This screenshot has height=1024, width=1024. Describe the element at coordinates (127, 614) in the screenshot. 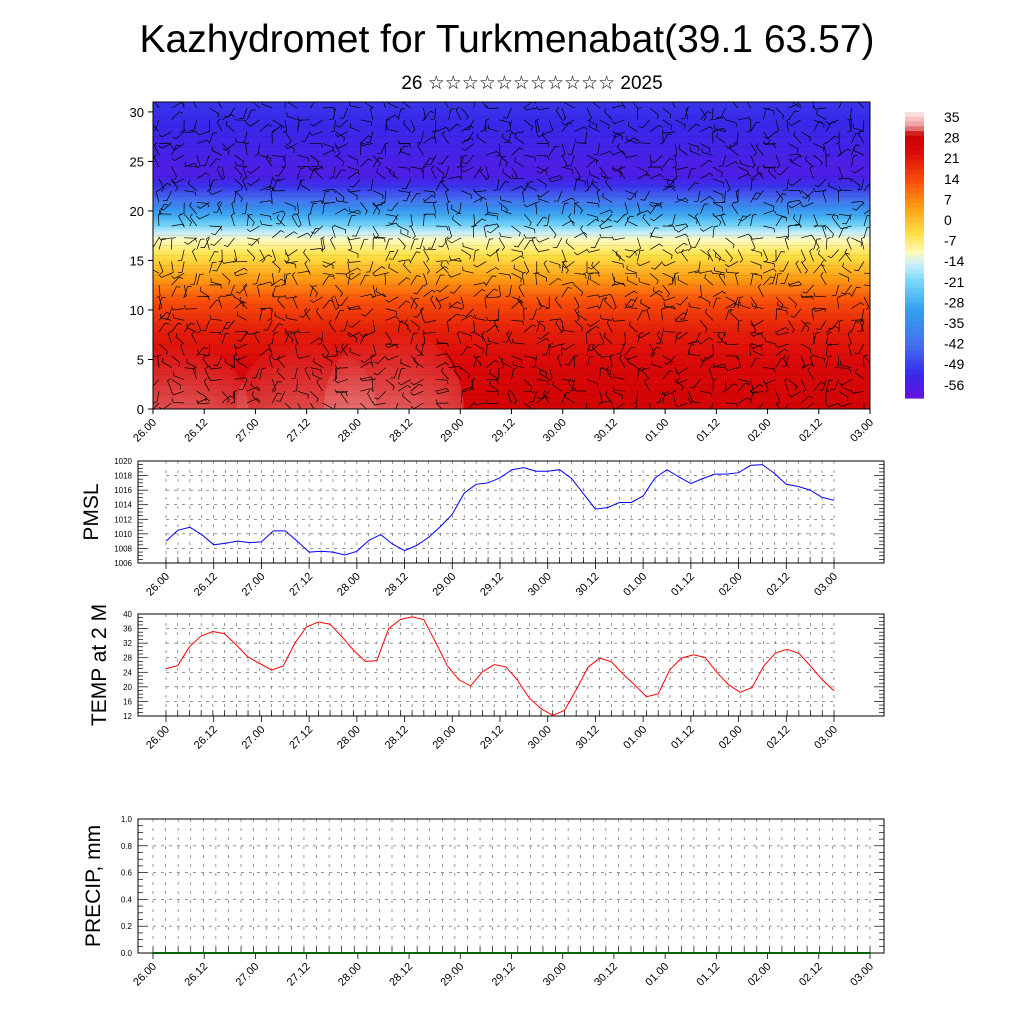

I see `y-tick-label: 40` at that location.